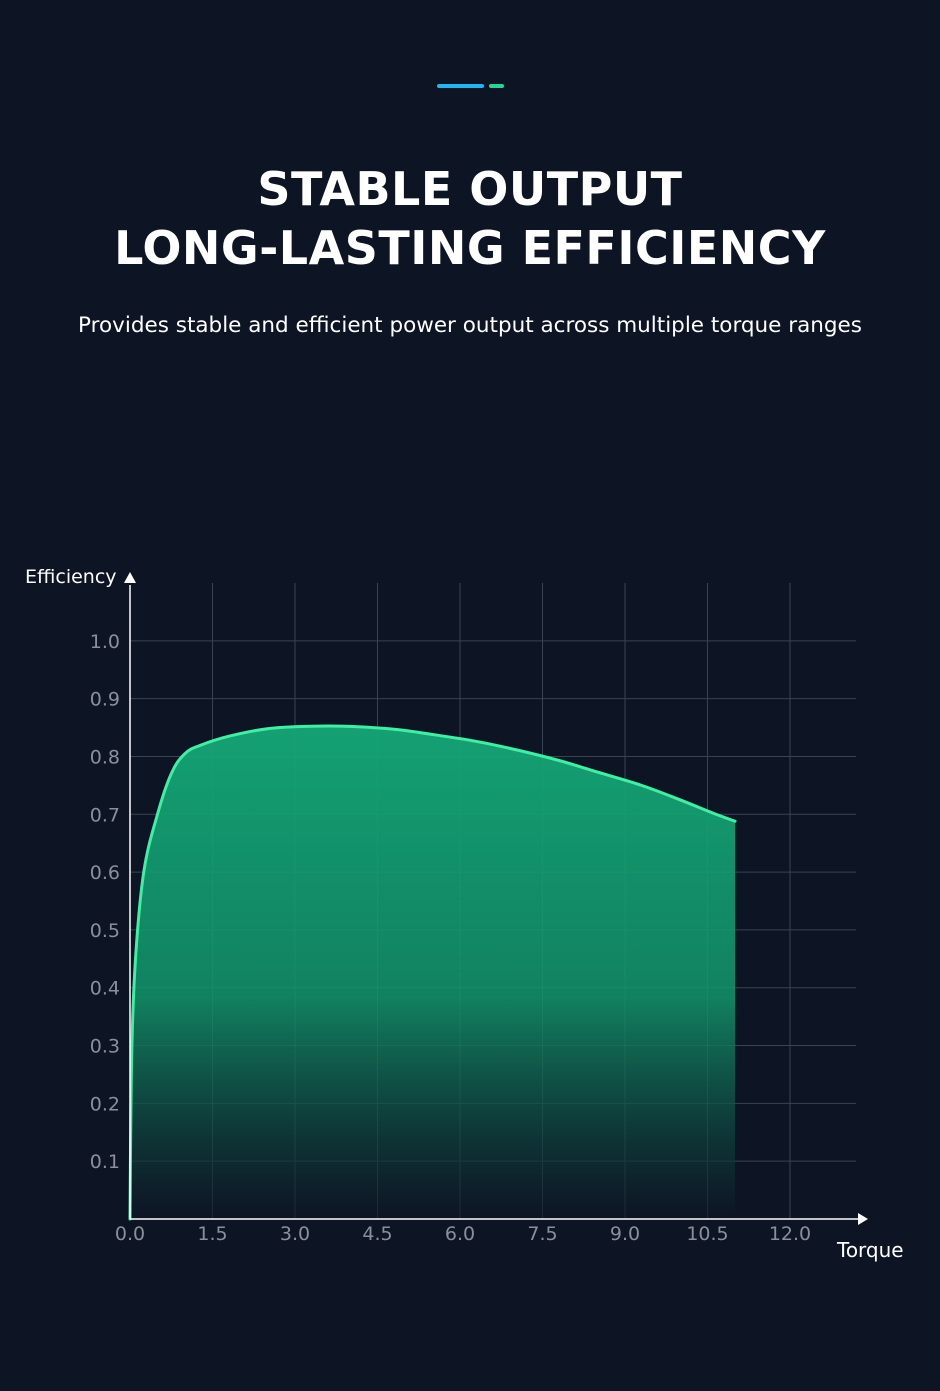 This screenshot has height=1391, width=940. I want to click on y-tick-label: 0.8, so click(105, 757).